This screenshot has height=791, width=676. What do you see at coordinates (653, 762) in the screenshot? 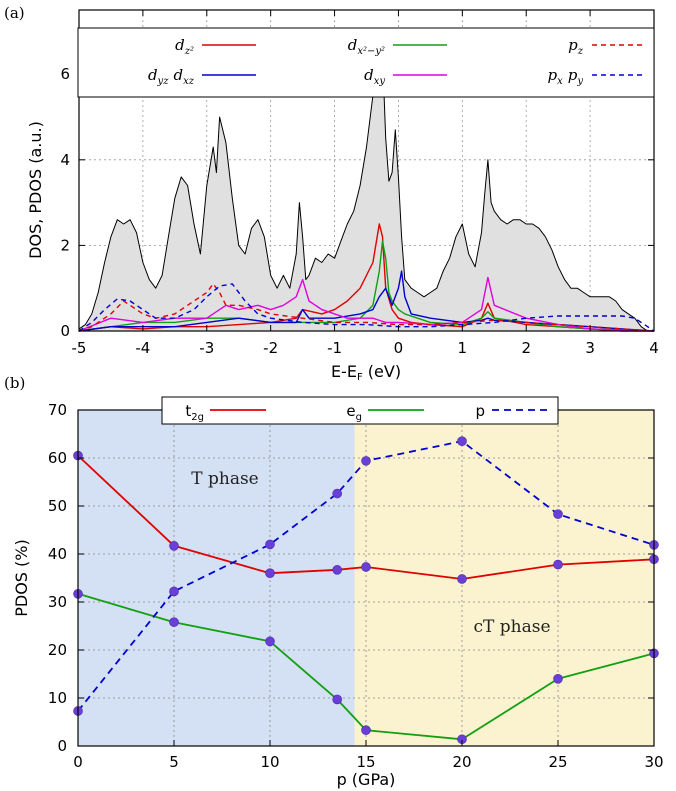
I see `b-xtick-label: 30` at bounding box center [653, 762].